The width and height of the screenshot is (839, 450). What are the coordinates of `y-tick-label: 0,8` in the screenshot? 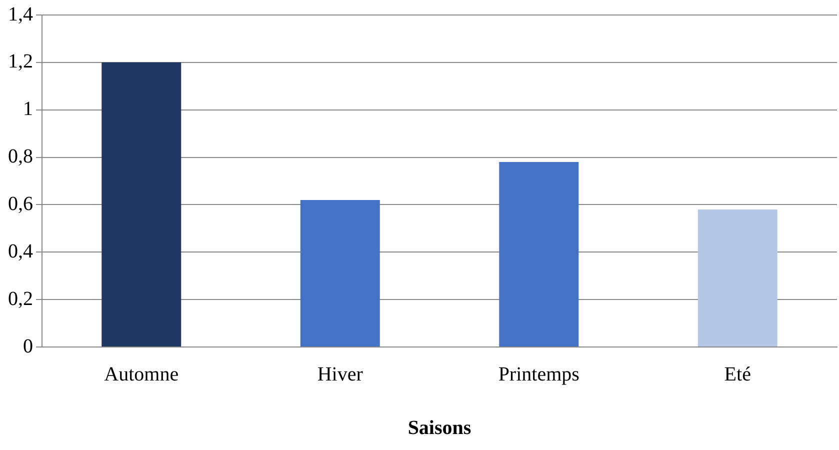 It's located at (20, 157).